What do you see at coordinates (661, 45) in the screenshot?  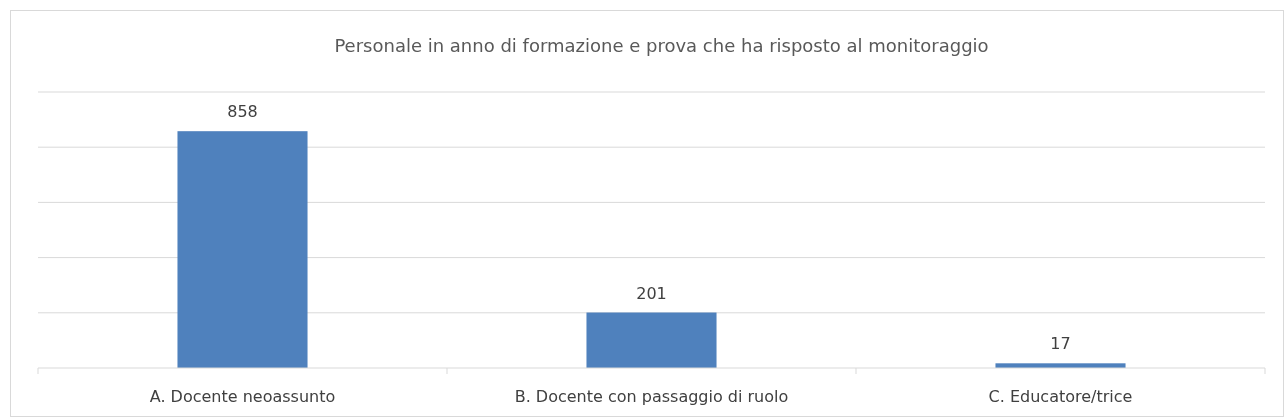 I see `chart-title: Personale in anno di formazione e prova che ha risposto al monitoraggio` at bounding box center [661, 45].